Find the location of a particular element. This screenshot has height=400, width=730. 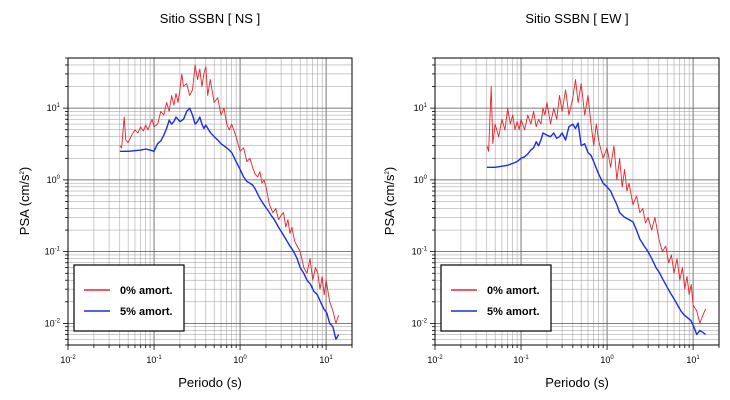

chart-title: Sitio SSBN [ EW ] is located at coordinates (576, 18).